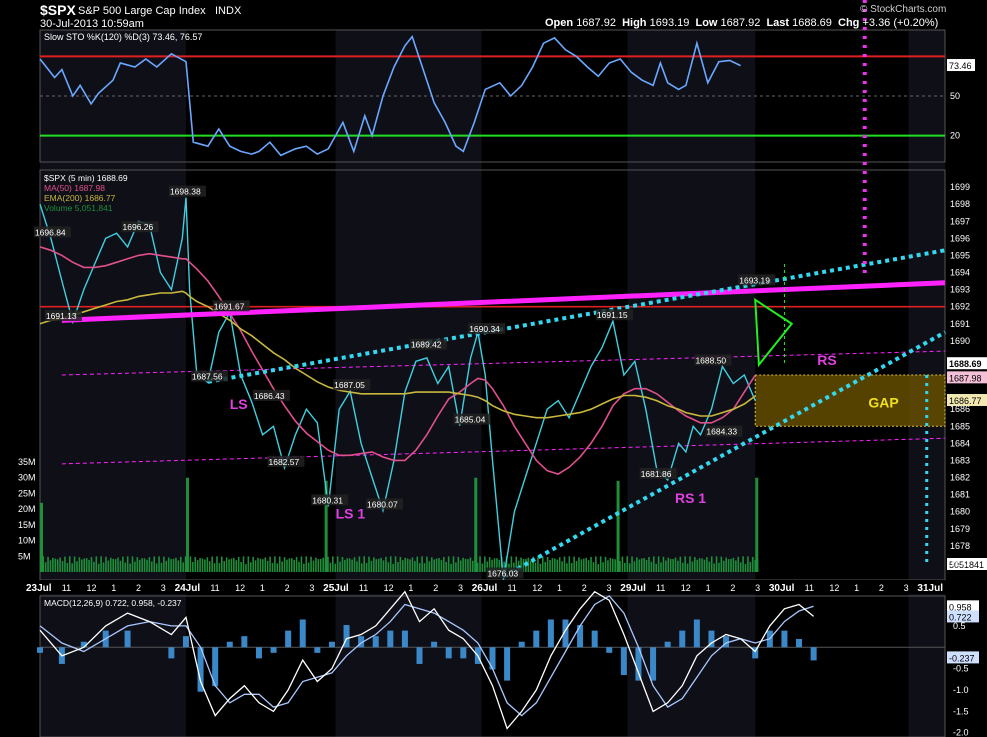  Describe the element at coordinates (706, 23) in the screenshot. I see `low-label: Low` at that location.